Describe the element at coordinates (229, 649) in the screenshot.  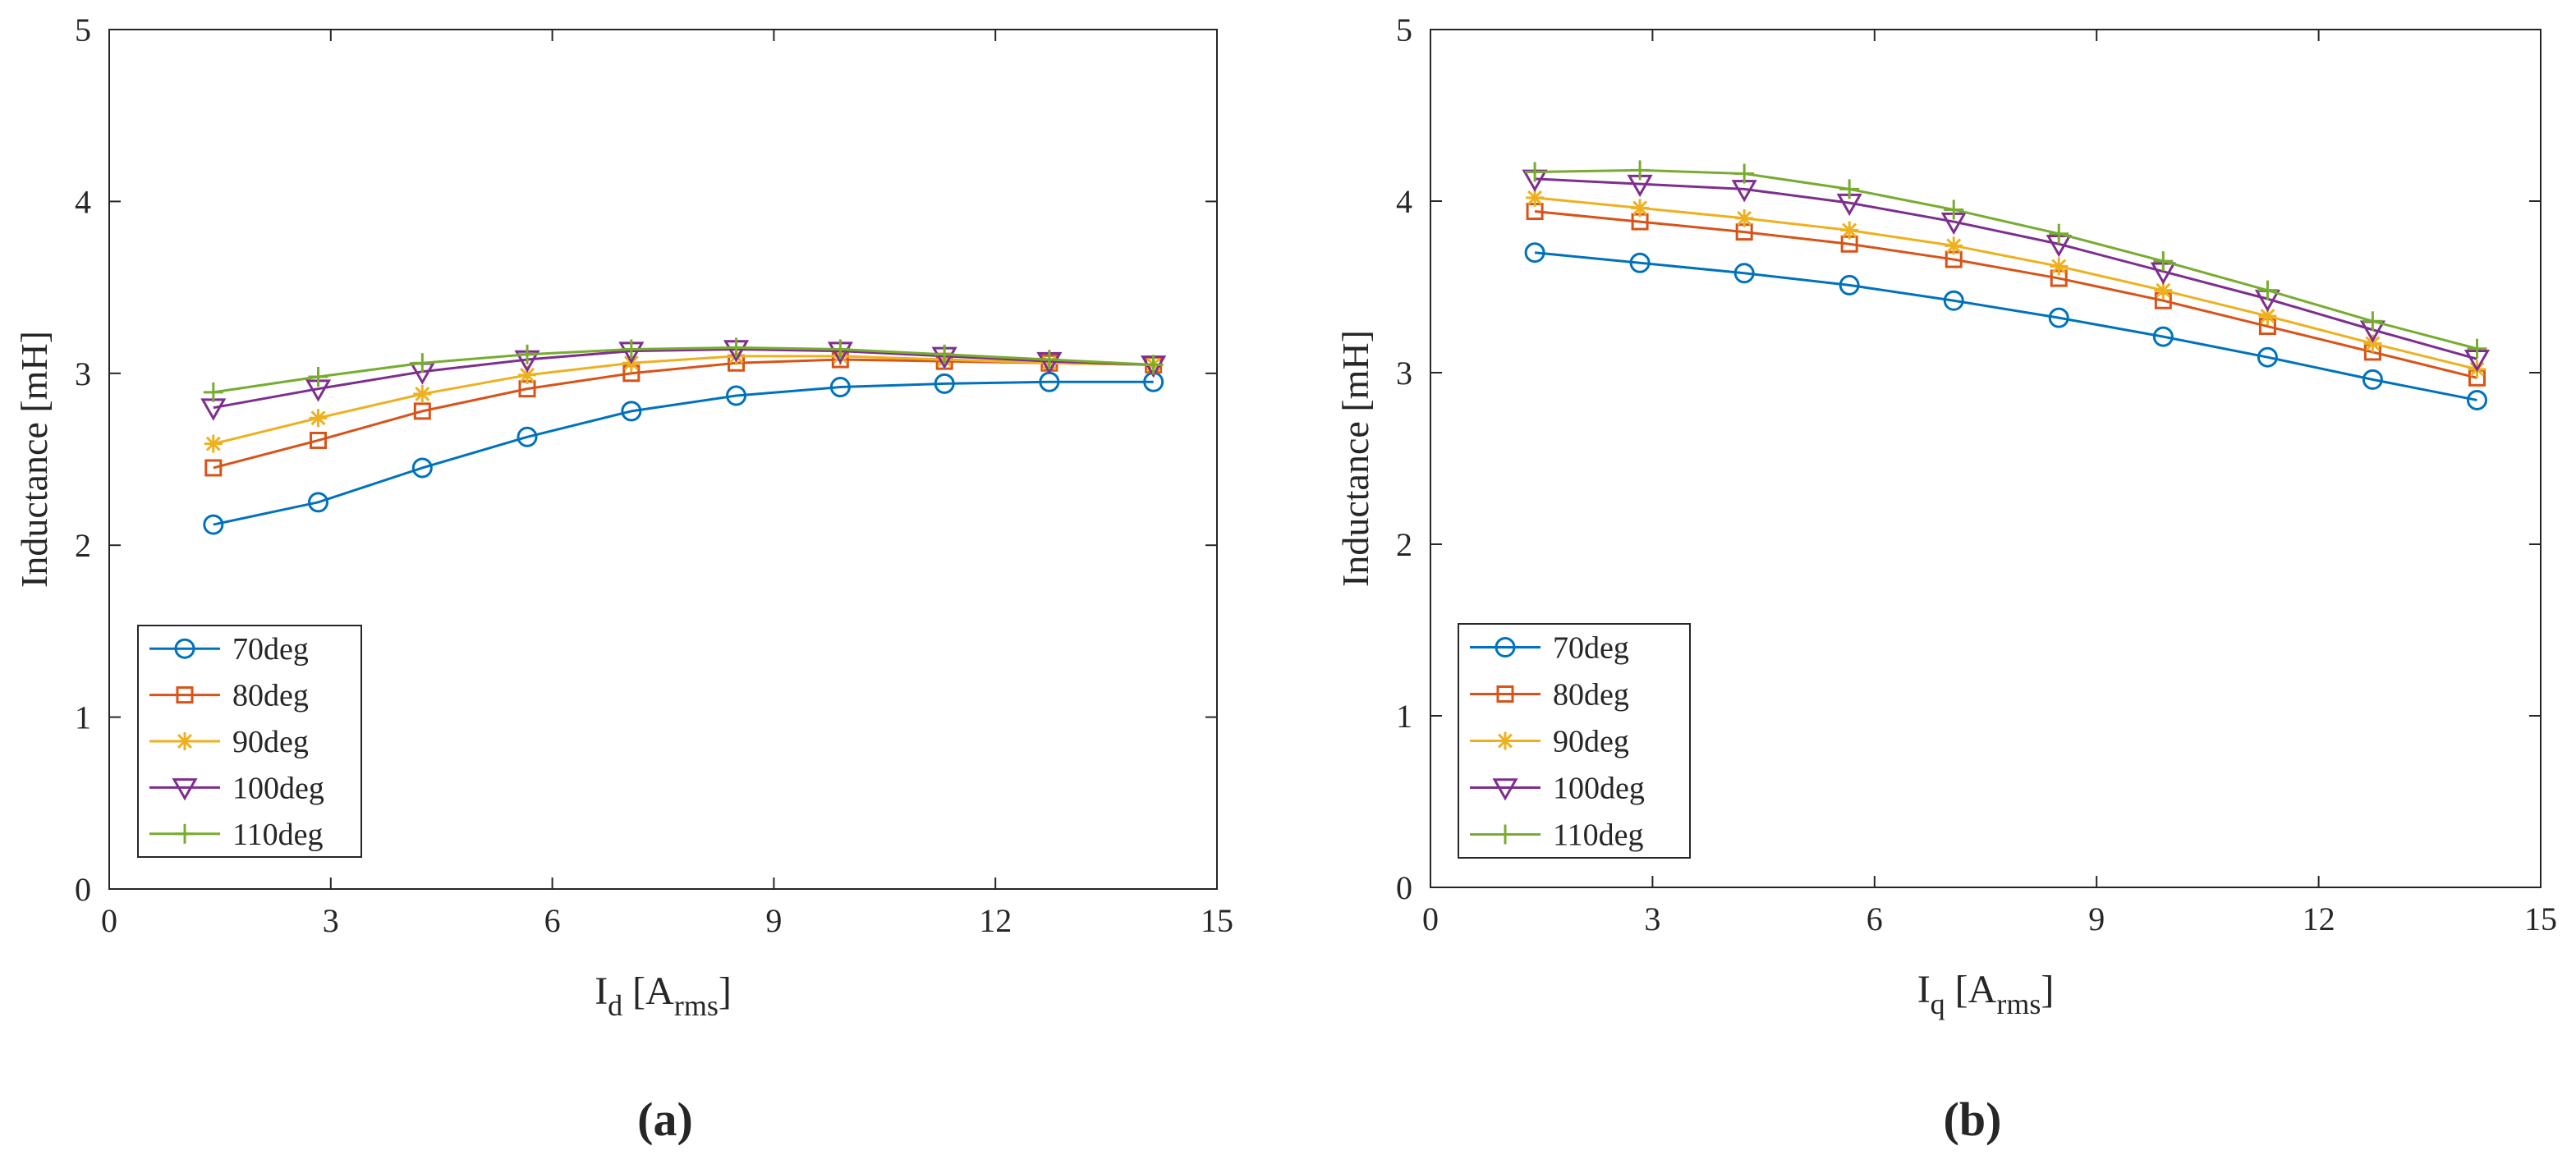
I see `legend-item: 70deg` at that location.